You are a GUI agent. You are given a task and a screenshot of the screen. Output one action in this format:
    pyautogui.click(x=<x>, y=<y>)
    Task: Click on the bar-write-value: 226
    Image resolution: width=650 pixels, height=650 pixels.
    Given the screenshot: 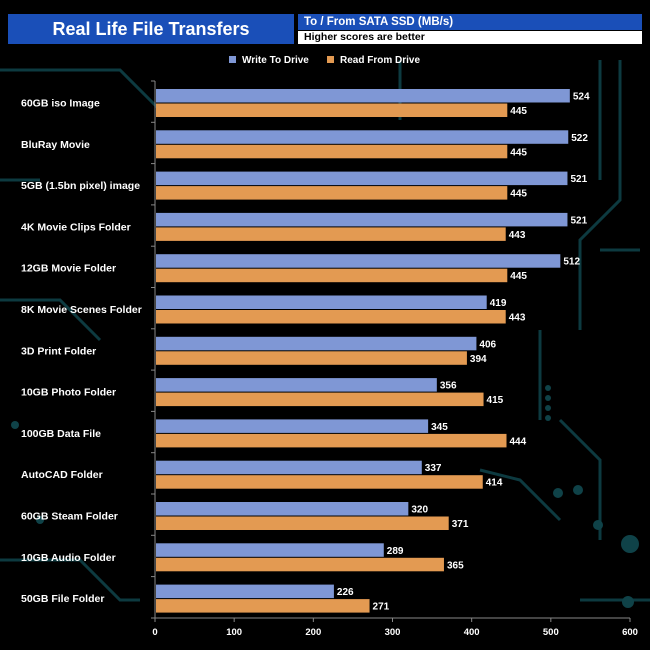 What is the action you would take?
    pyautogui.click(x=345, y=592)
    